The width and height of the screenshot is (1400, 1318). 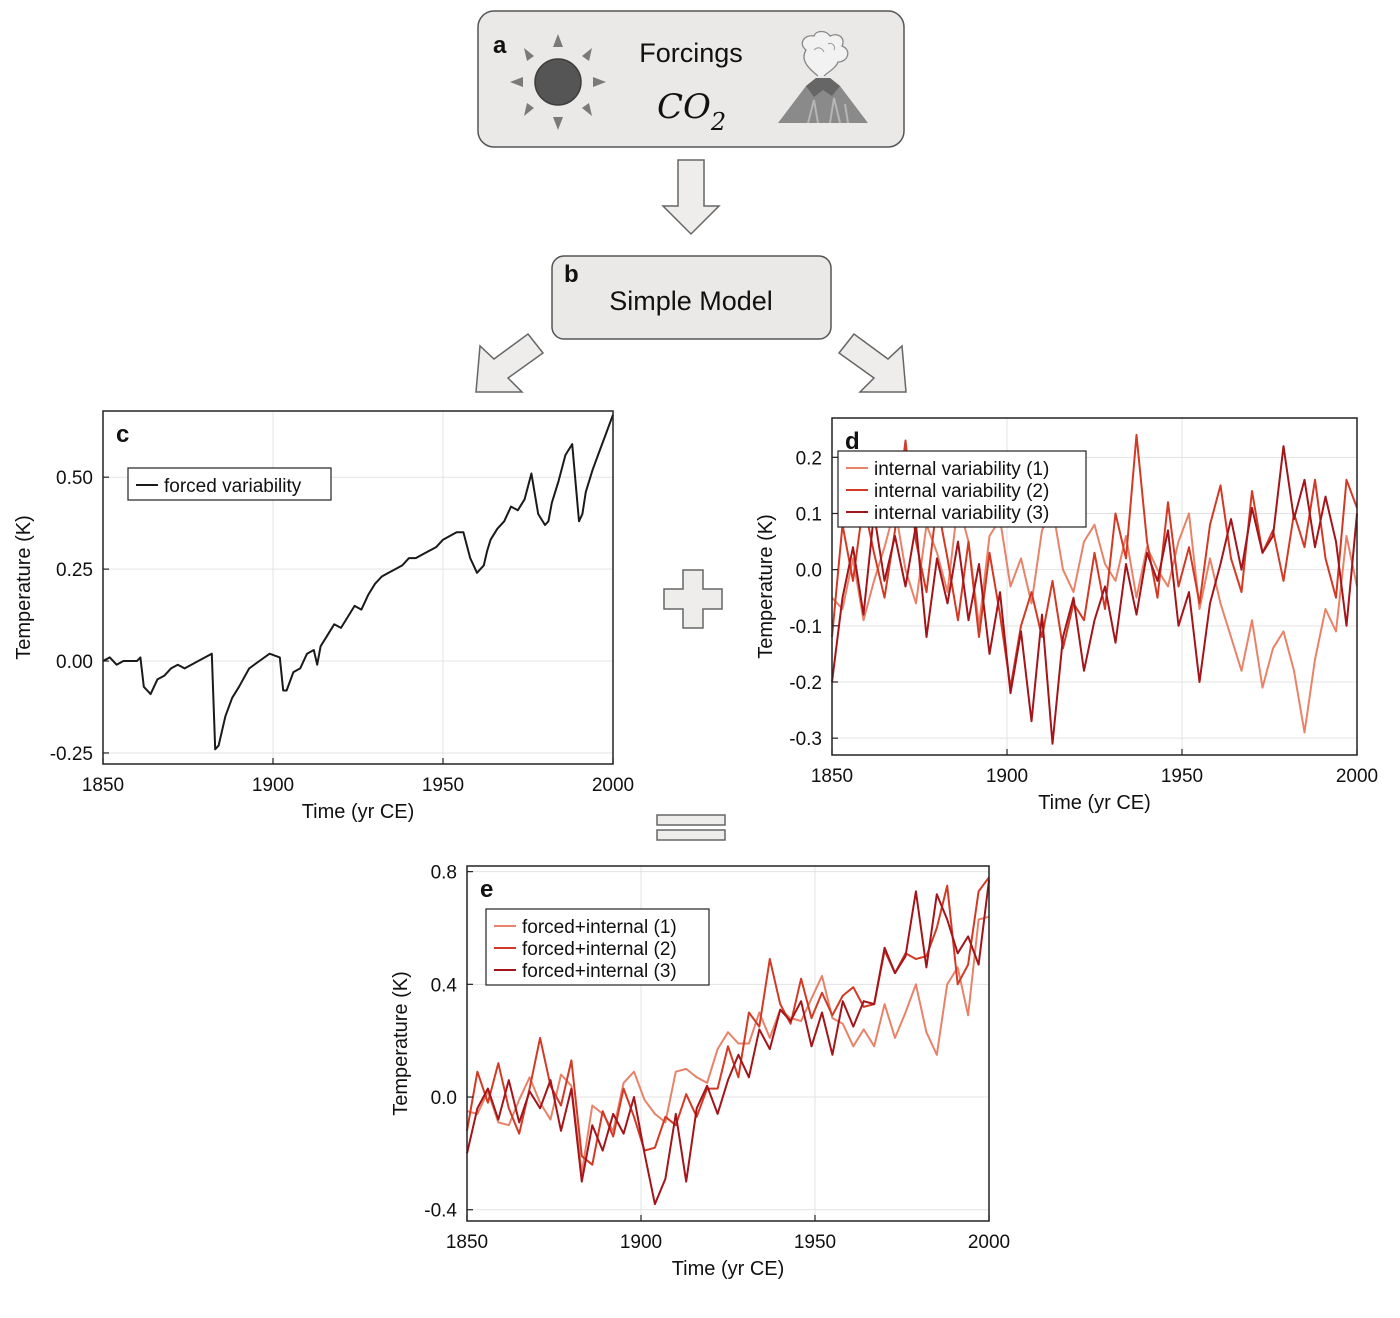 What do you see at coordinates (440, 1211) in the screenshot?
I see `y-tick-label: -0.4` at bounding box center [440, 1211].